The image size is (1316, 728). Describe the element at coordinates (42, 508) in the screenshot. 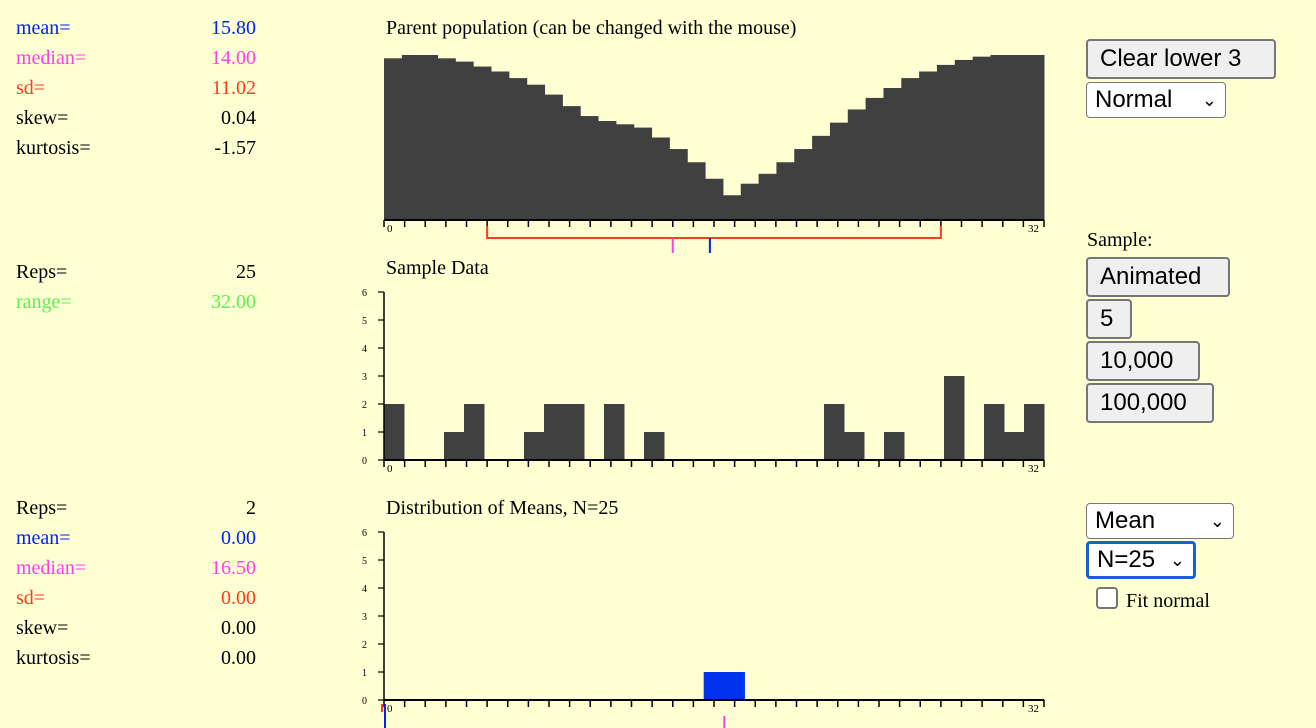

I see `means-reps-label: Reps=` at that location.